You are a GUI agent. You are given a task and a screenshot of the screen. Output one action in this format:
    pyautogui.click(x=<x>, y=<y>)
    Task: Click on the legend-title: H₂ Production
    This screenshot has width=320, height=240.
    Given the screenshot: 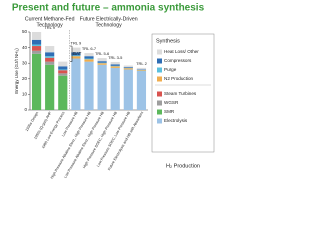 What is the action you would take?
    pyautogui.click(x=183, y=166)
    